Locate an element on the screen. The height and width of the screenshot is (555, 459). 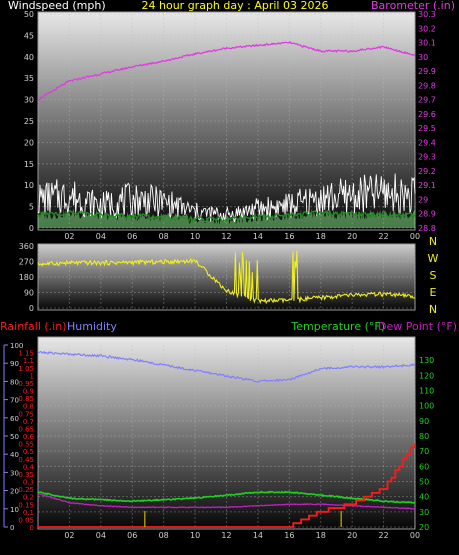
graph-title: 24 hour graph day : April 03 2026 is located at coordinates (235, 6).